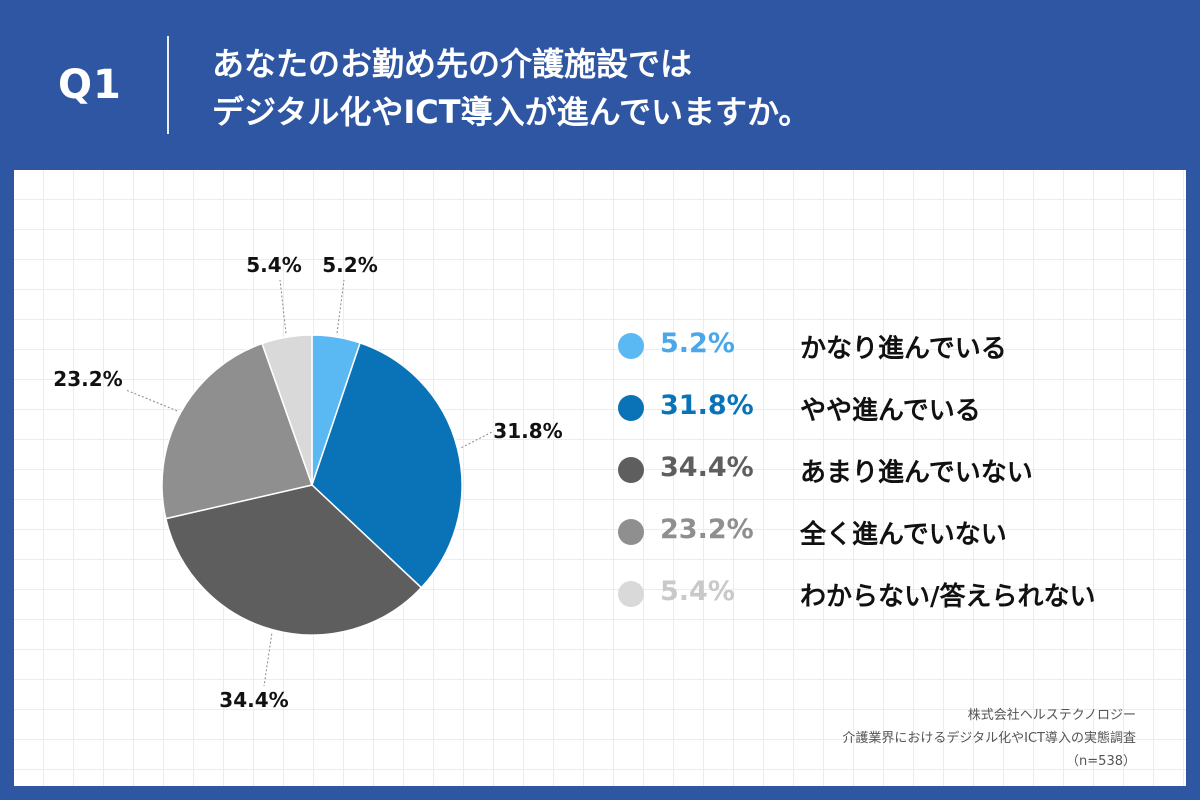 This screenshot has height=800, width=1200. What do you see at coordinates (697, 343) in the screenshot?
I see `legend-percentage: 5.2%` at bounding box center [697, 343].